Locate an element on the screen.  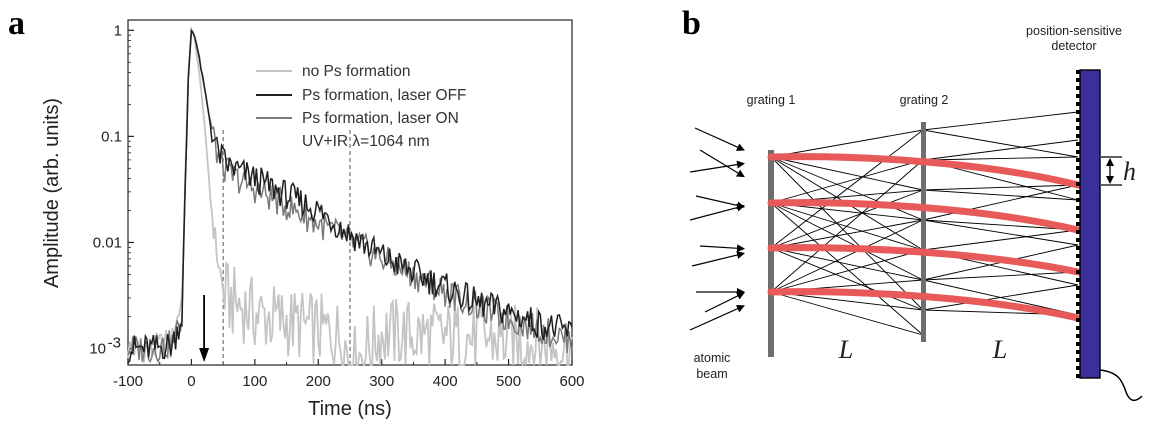
distance-label-1: L is located at coordinates (845, 349).